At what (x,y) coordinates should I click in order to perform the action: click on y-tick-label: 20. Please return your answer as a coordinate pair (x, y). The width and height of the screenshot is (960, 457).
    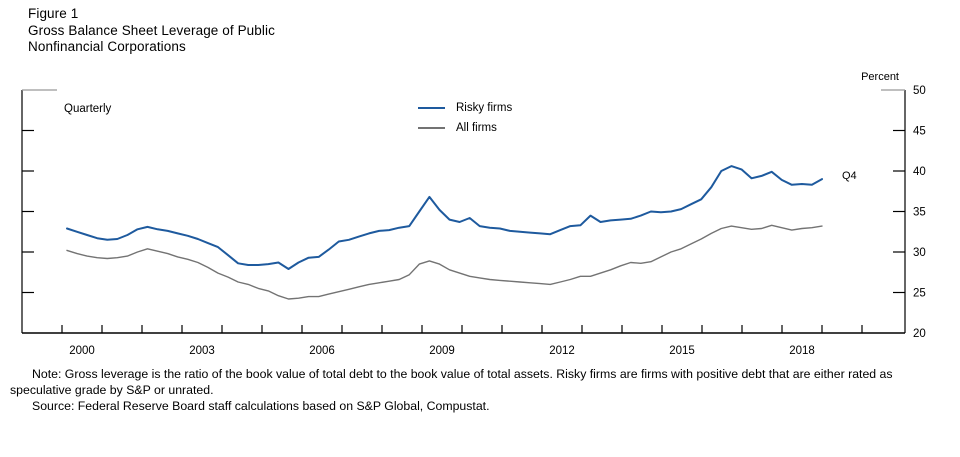
    Looking at the image, I should click on (919, 334).